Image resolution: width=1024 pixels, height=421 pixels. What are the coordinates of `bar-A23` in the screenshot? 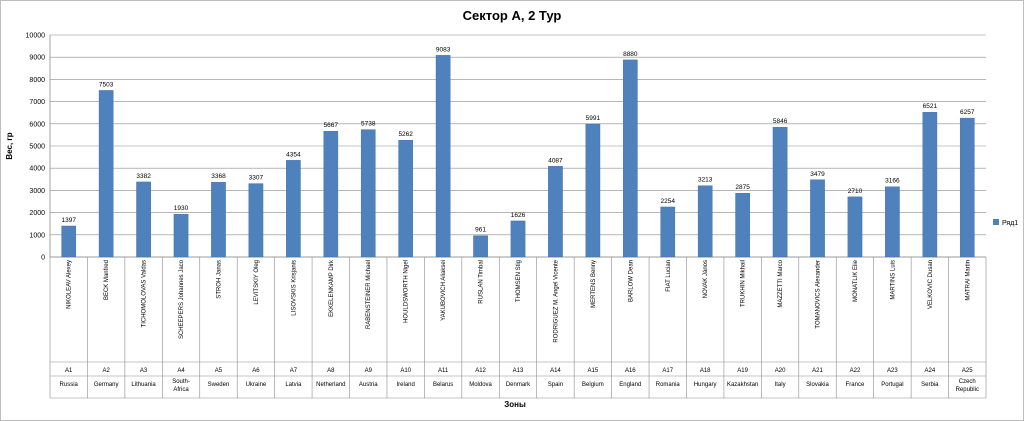 It's located at (892, 222).